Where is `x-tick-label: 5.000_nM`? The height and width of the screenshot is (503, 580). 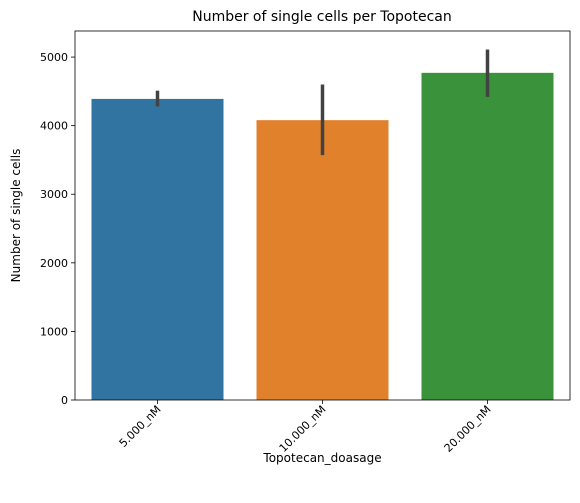
x-tick-label: 5.000_nM is located at coordinates (140, 426).